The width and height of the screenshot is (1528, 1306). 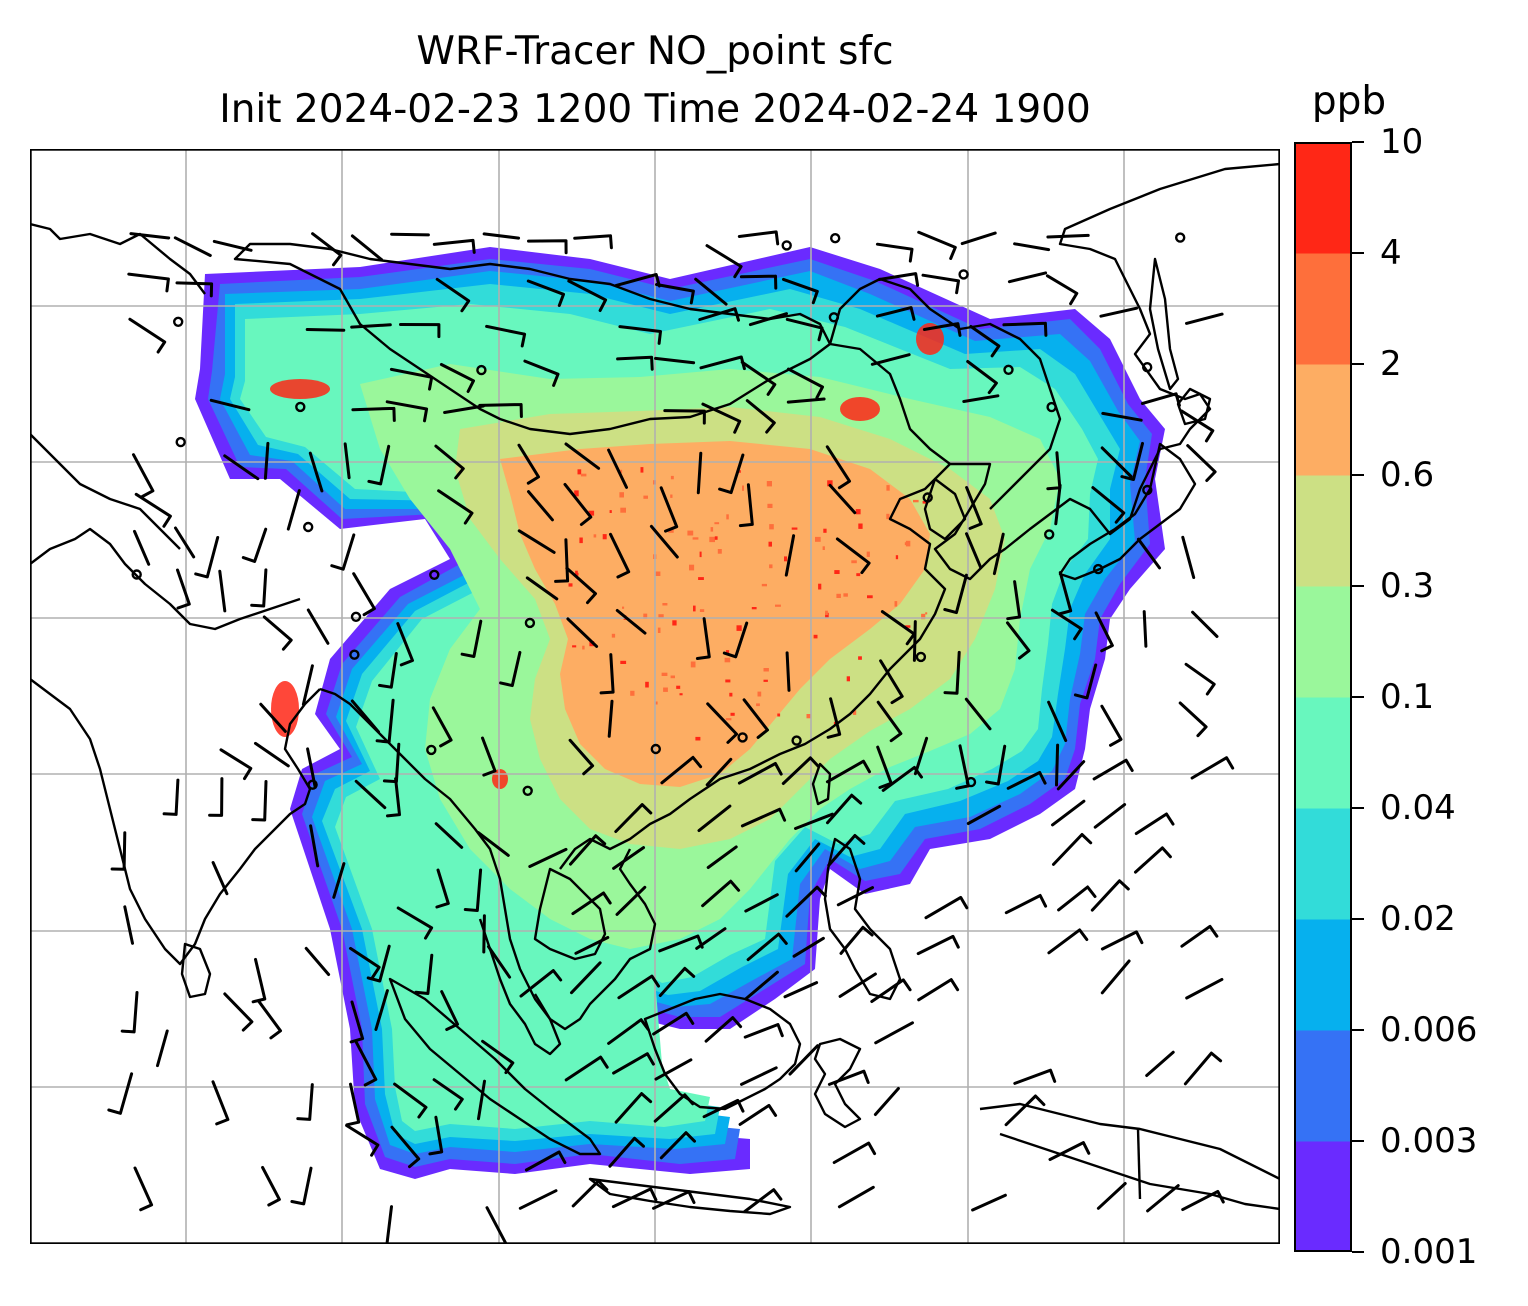 What do you see at coordinates (1391, 253) in the screenshot?
I see `colorbar-tick-label: 4` at bounding box center [1391, 253].